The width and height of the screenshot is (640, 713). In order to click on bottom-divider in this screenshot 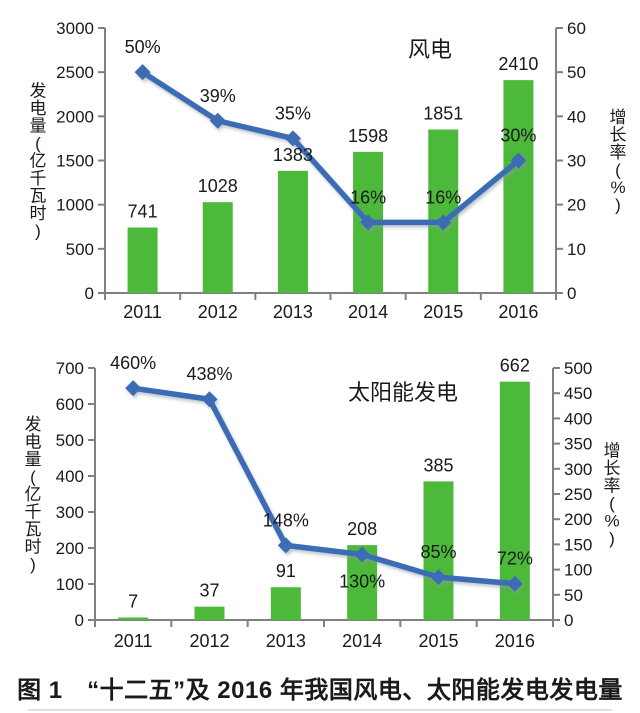, I will do `click(320, 710)`.